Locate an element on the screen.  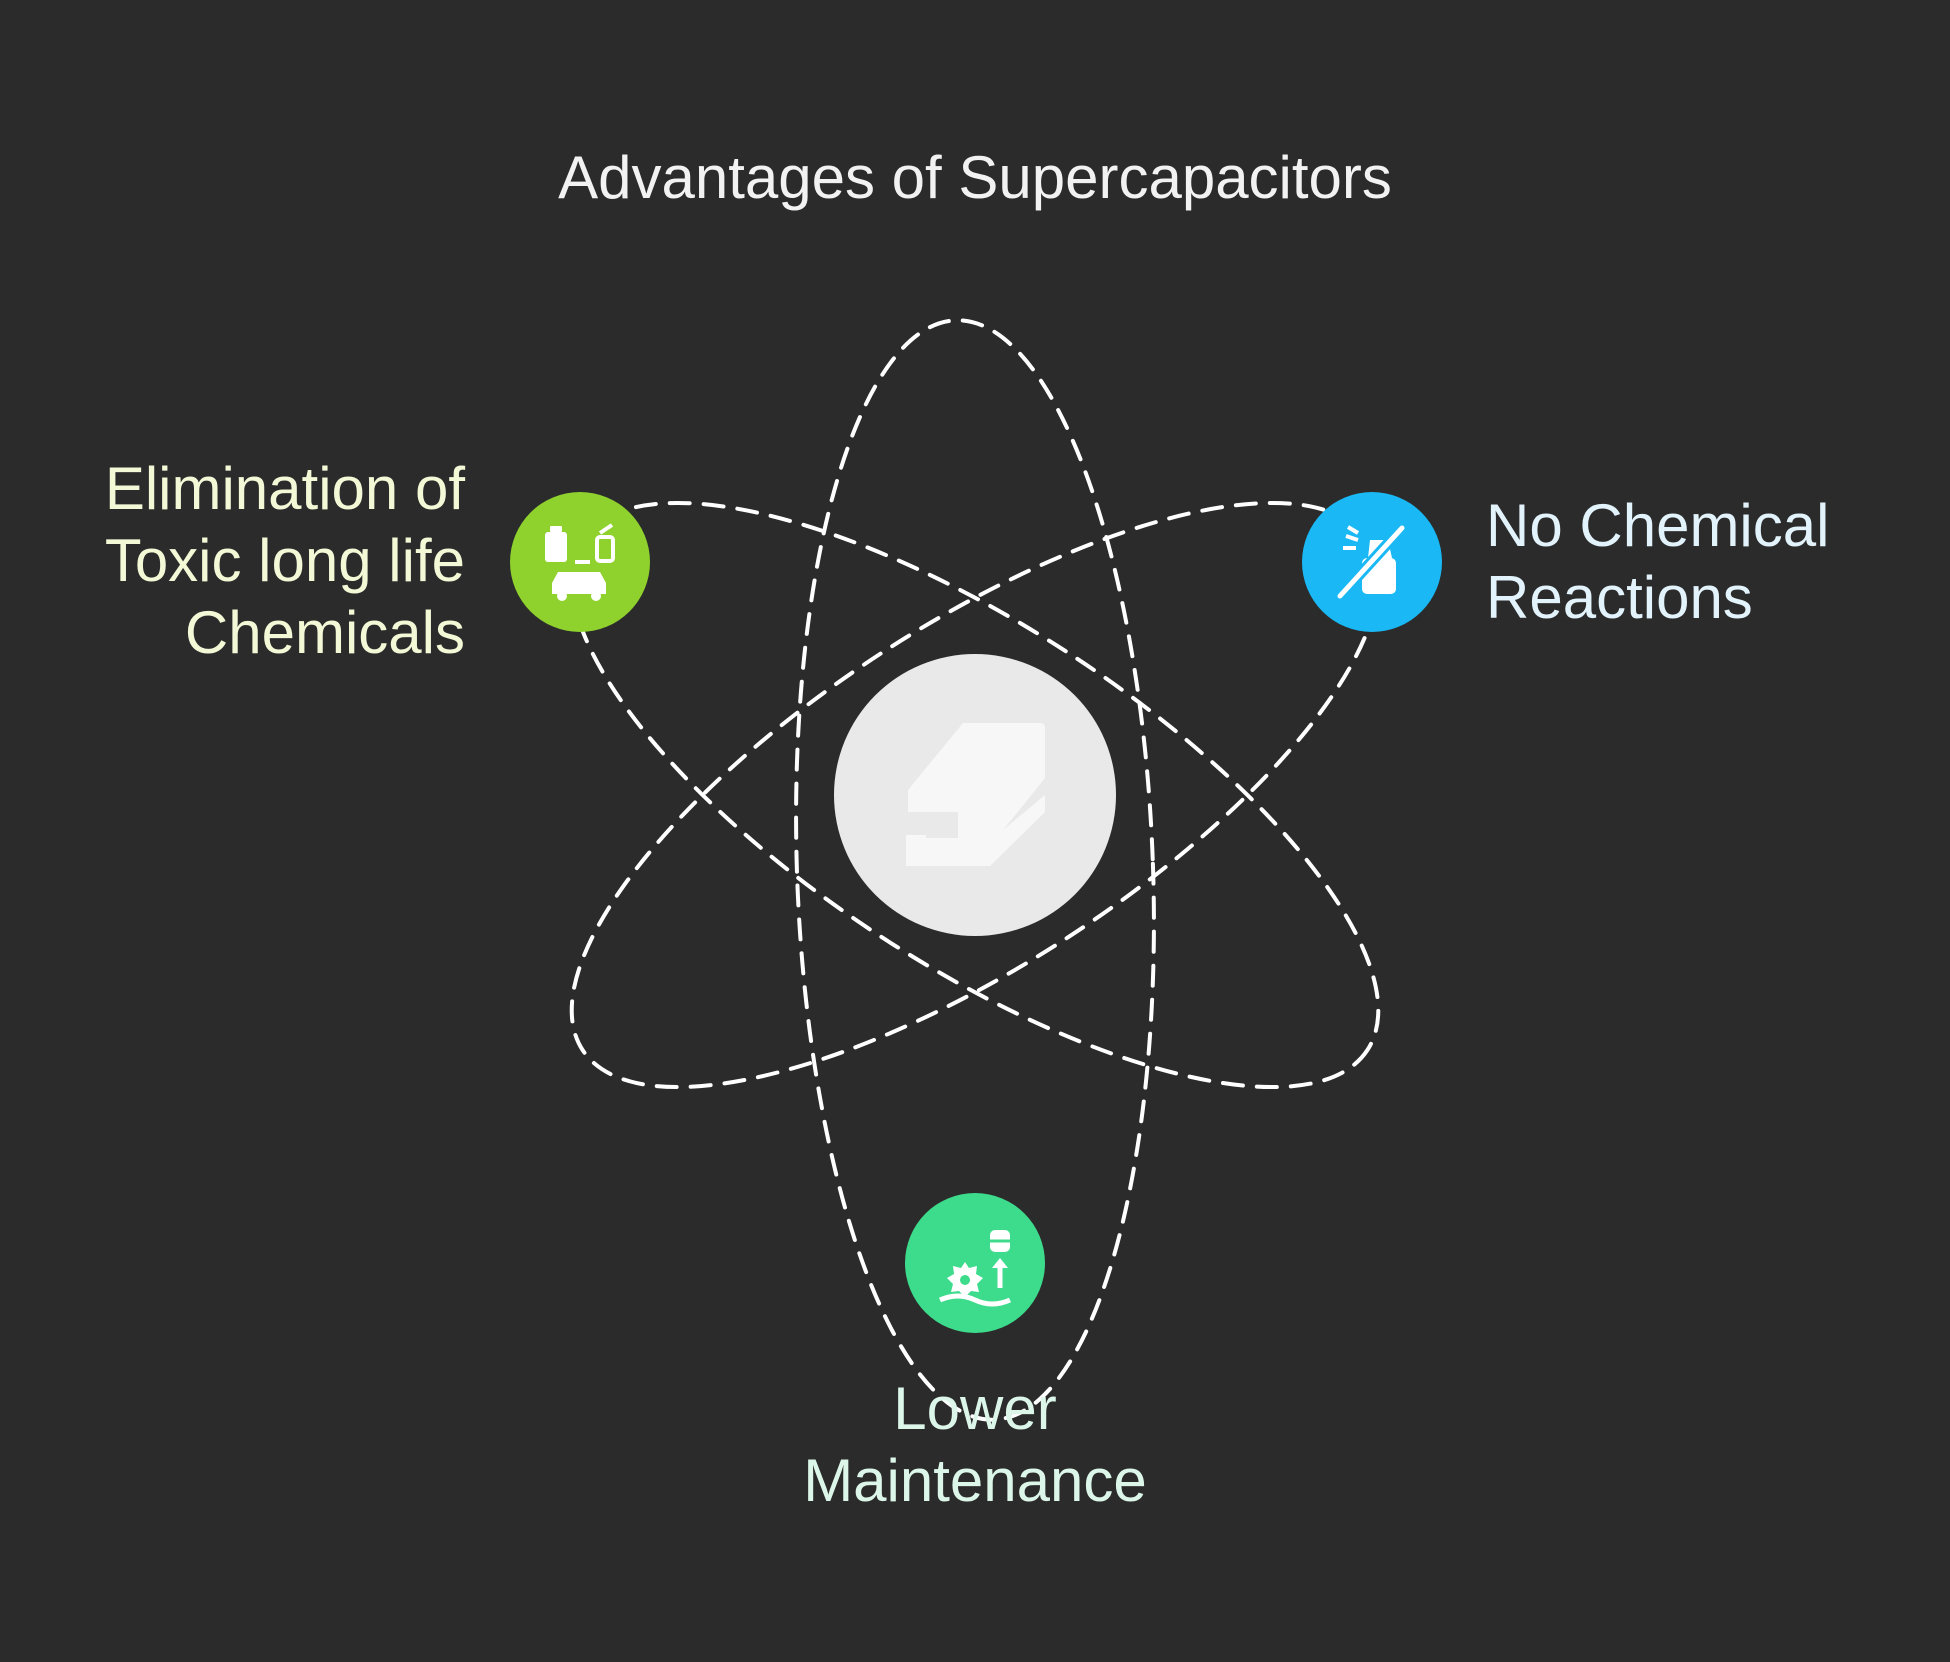
maintenance-circle is located at coordinates (975, 1263).